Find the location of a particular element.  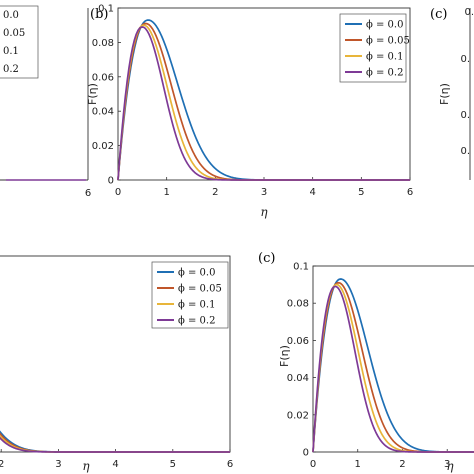

legend-box is located at coordinates (373, 48).